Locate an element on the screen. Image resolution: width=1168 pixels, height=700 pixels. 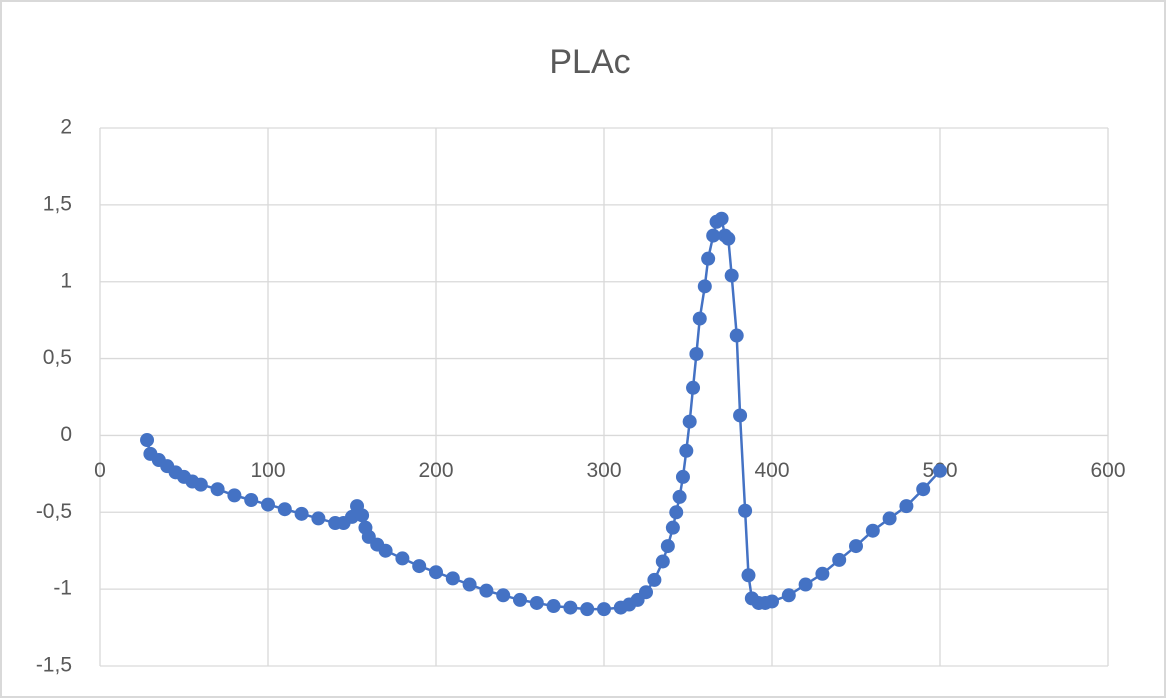
x-tick-label: 600 is located at coordinates (1107, 470).